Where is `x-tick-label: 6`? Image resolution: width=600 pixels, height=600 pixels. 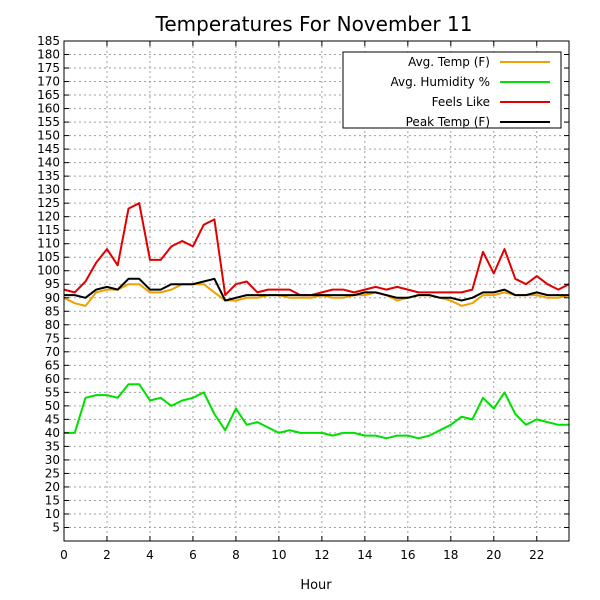
x-tick-label: 6 is located at coordinates (193, 555).